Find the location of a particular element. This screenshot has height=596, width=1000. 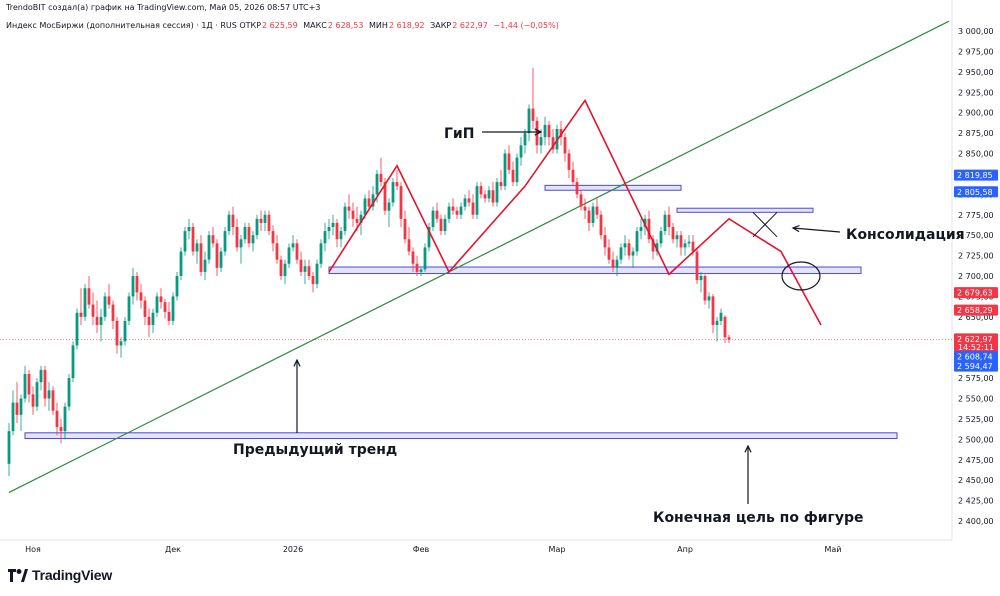

y-tick-label: 2 725,00 is located at coordinates (976, 256).